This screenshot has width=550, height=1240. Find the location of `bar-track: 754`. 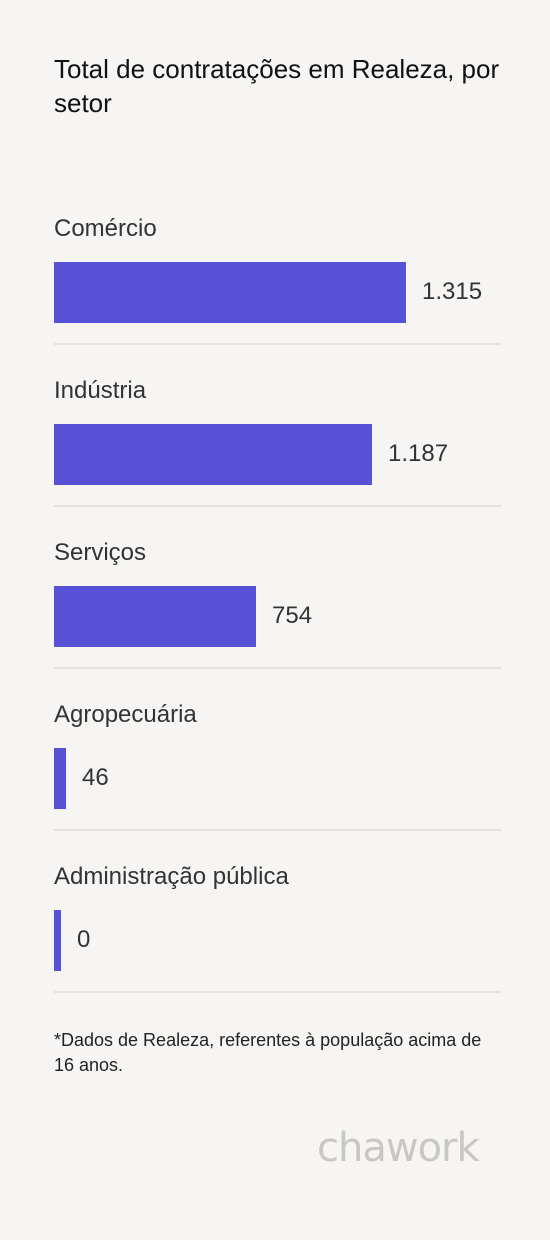

bar-track: 754 is located at coordinates (277, 616).